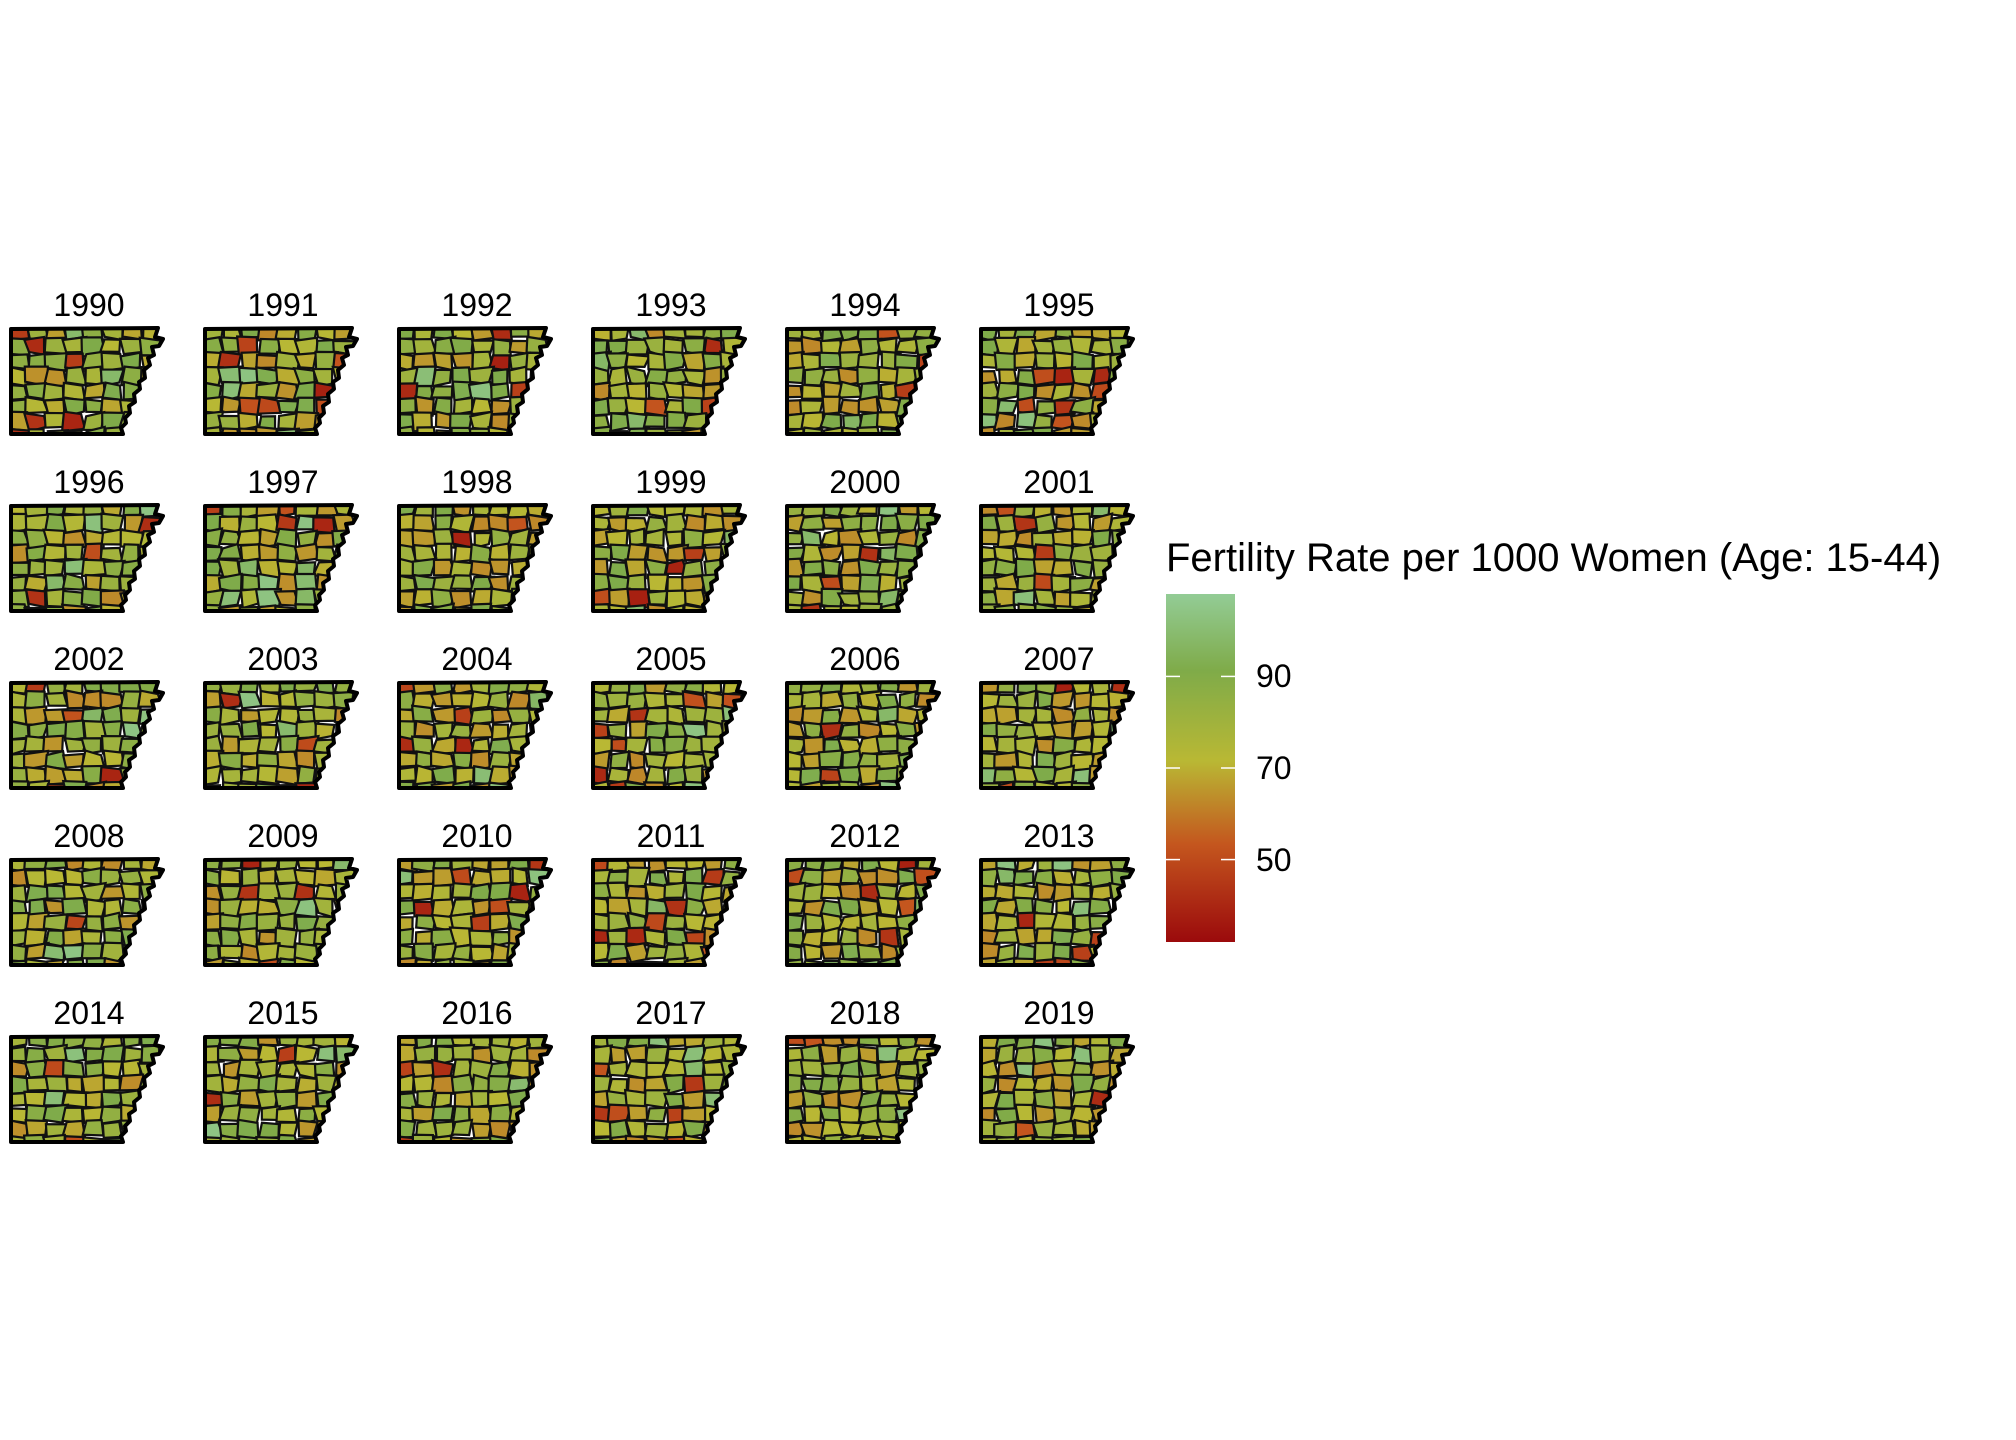  What do you see at coordinates (477, 305) in the screenshot?
I see `panel-year-label: 1992` at bounding box center [477, 305].